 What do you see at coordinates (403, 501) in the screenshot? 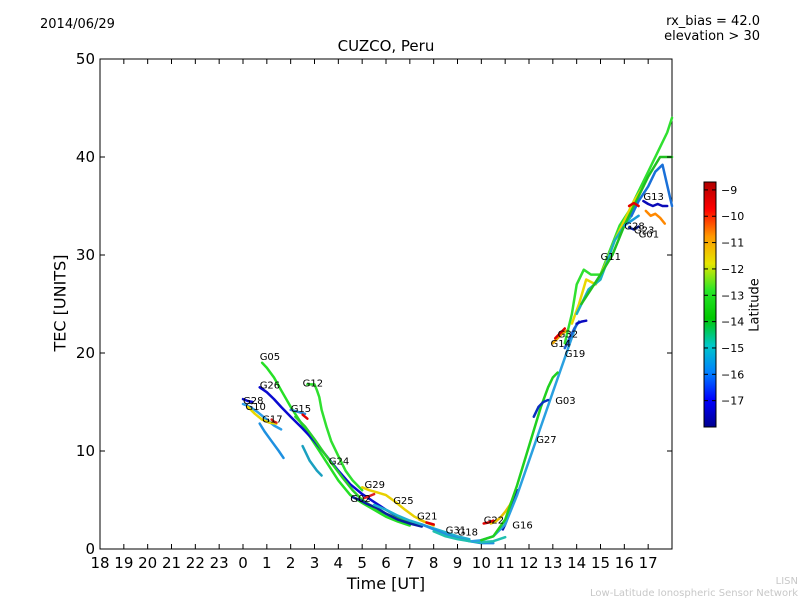
I see `sat-label-g25: G25` at bounding box center [403, 501].